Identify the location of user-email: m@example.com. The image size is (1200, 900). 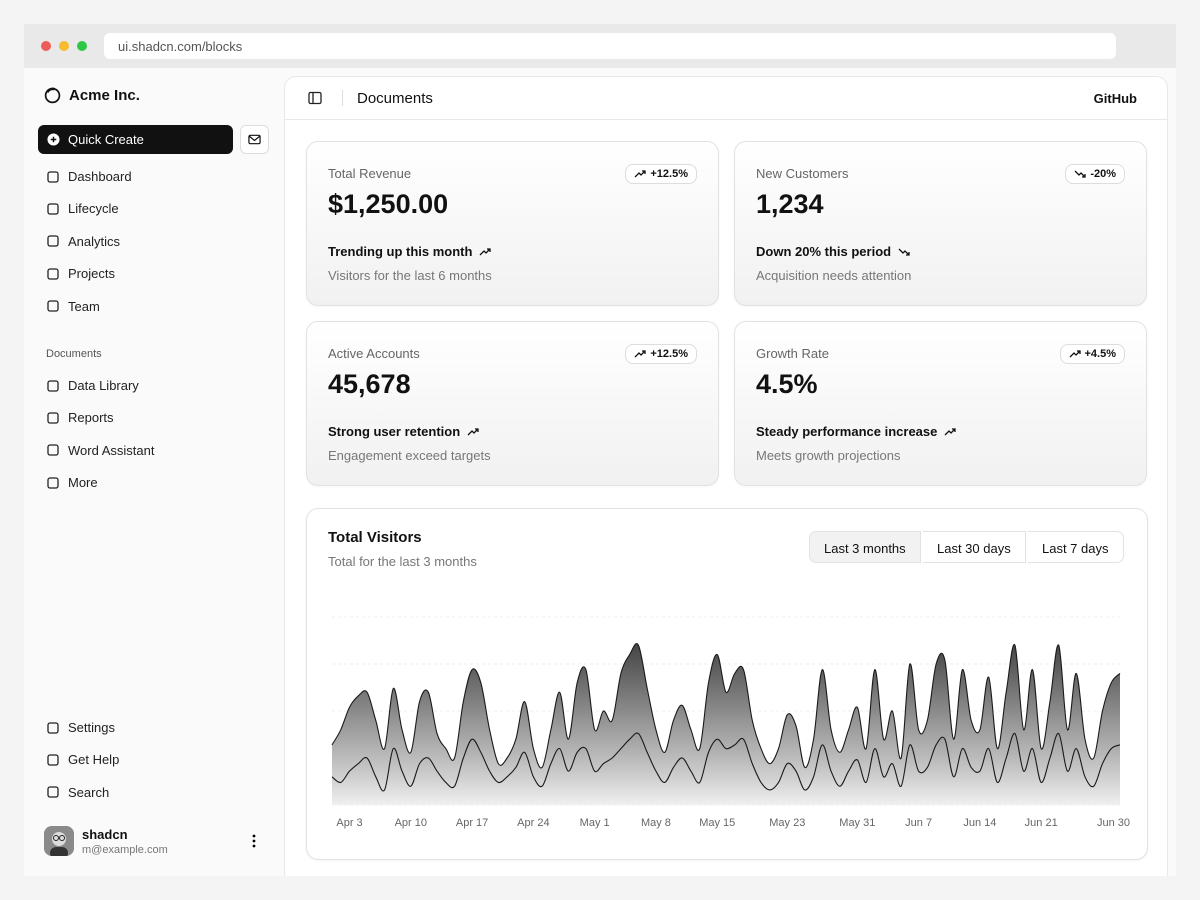
(125, 850).